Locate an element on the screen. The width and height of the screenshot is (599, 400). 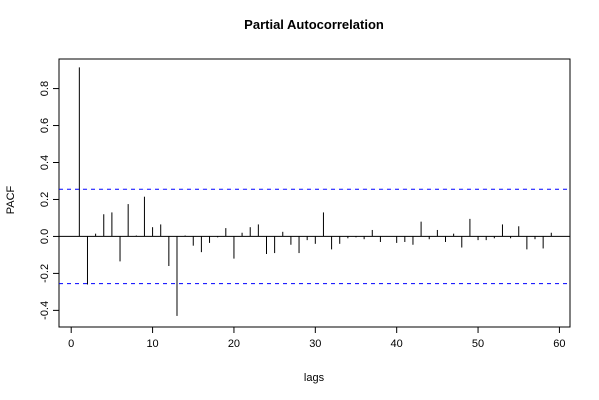
x-tick-label-20: 20 is located at coordinates (234, 344).